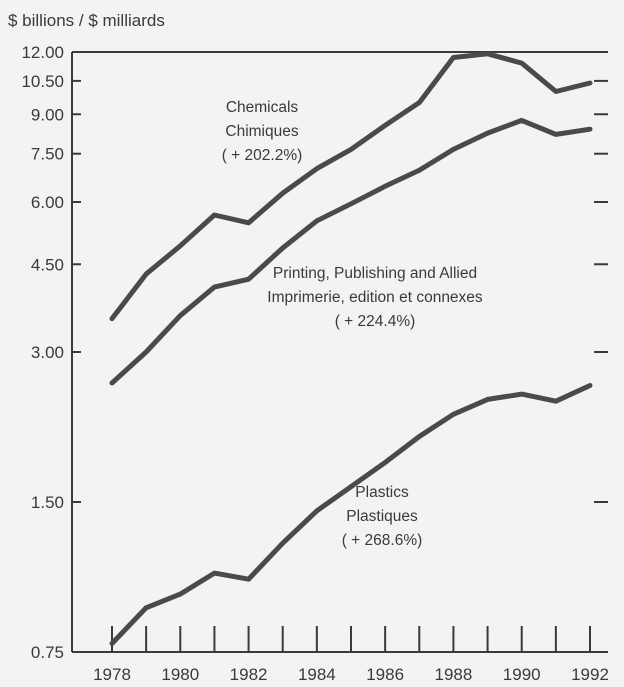 This screenshot has width=624, height=687. Describe the element at coordinates (180, 673) in the screenshot. I see `x-tick-label: 1980` at that location.